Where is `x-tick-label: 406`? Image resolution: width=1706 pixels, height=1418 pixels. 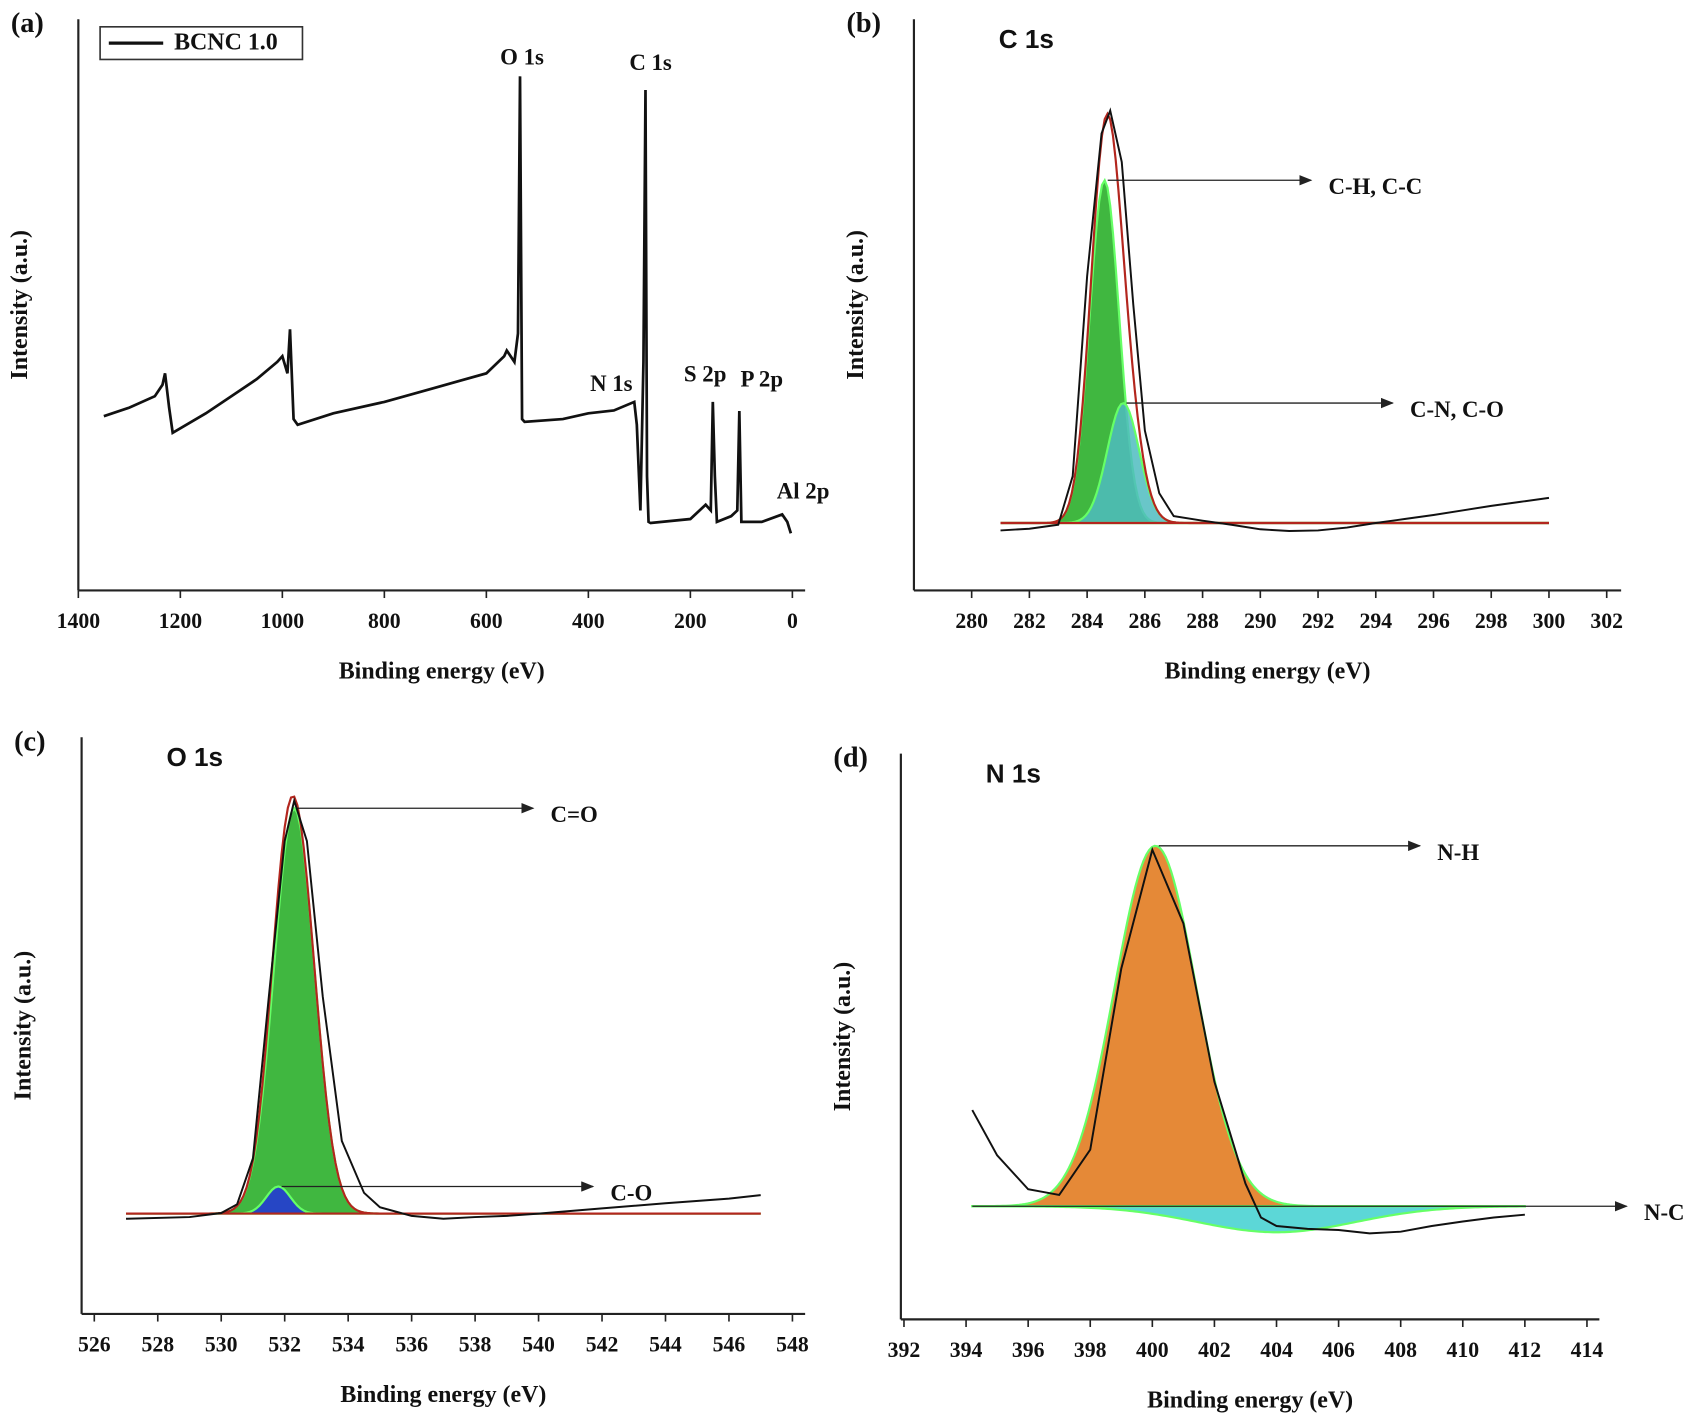 x-tick-label: 406 is located at coordinates (1338, 1350).